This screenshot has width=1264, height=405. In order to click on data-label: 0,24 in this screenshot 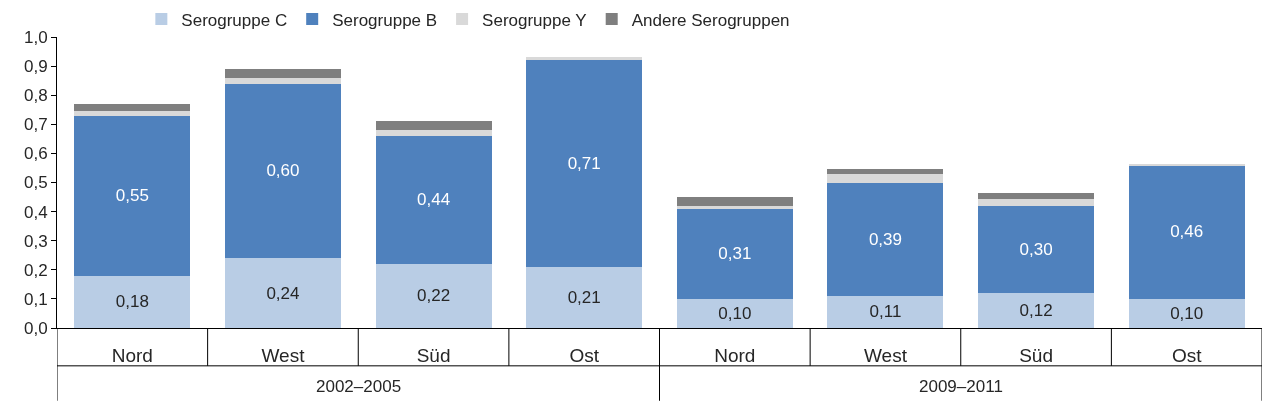, I will do `click(283, 293)`.